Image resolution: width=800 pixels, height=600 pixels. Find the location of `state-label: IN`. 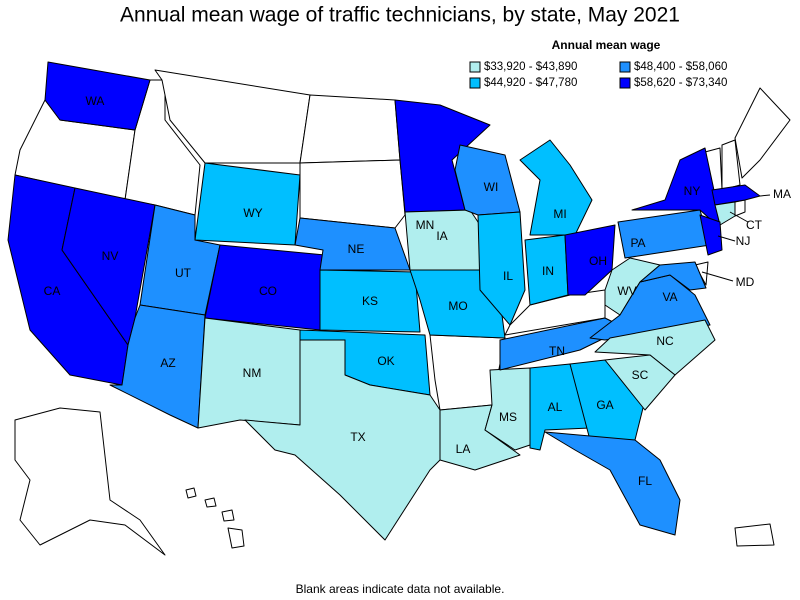

state-label: IN is located at coordinates (548, 271).